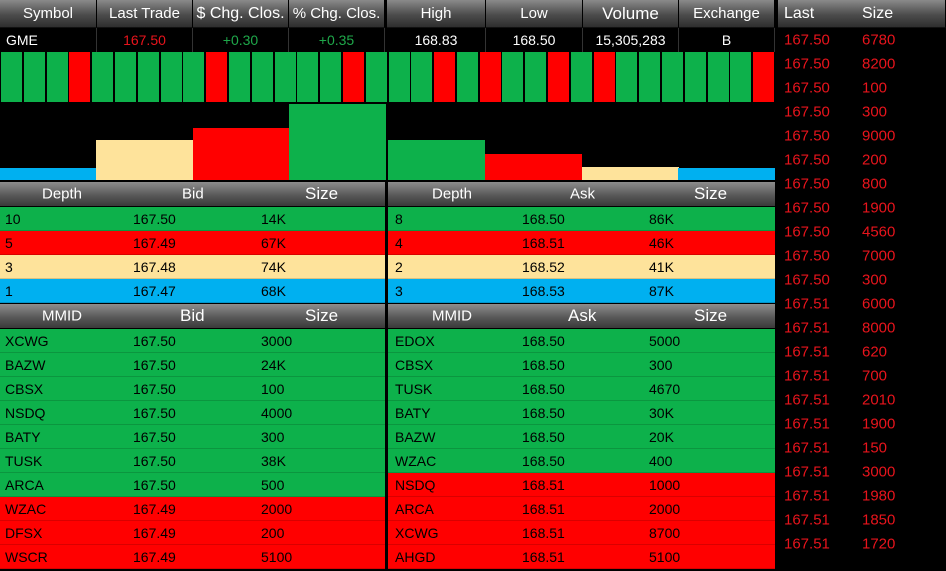  Describe the element at coordinates (192, 533) in the screenshot. I see `table-row: DFSX 167.49 200` at that location.